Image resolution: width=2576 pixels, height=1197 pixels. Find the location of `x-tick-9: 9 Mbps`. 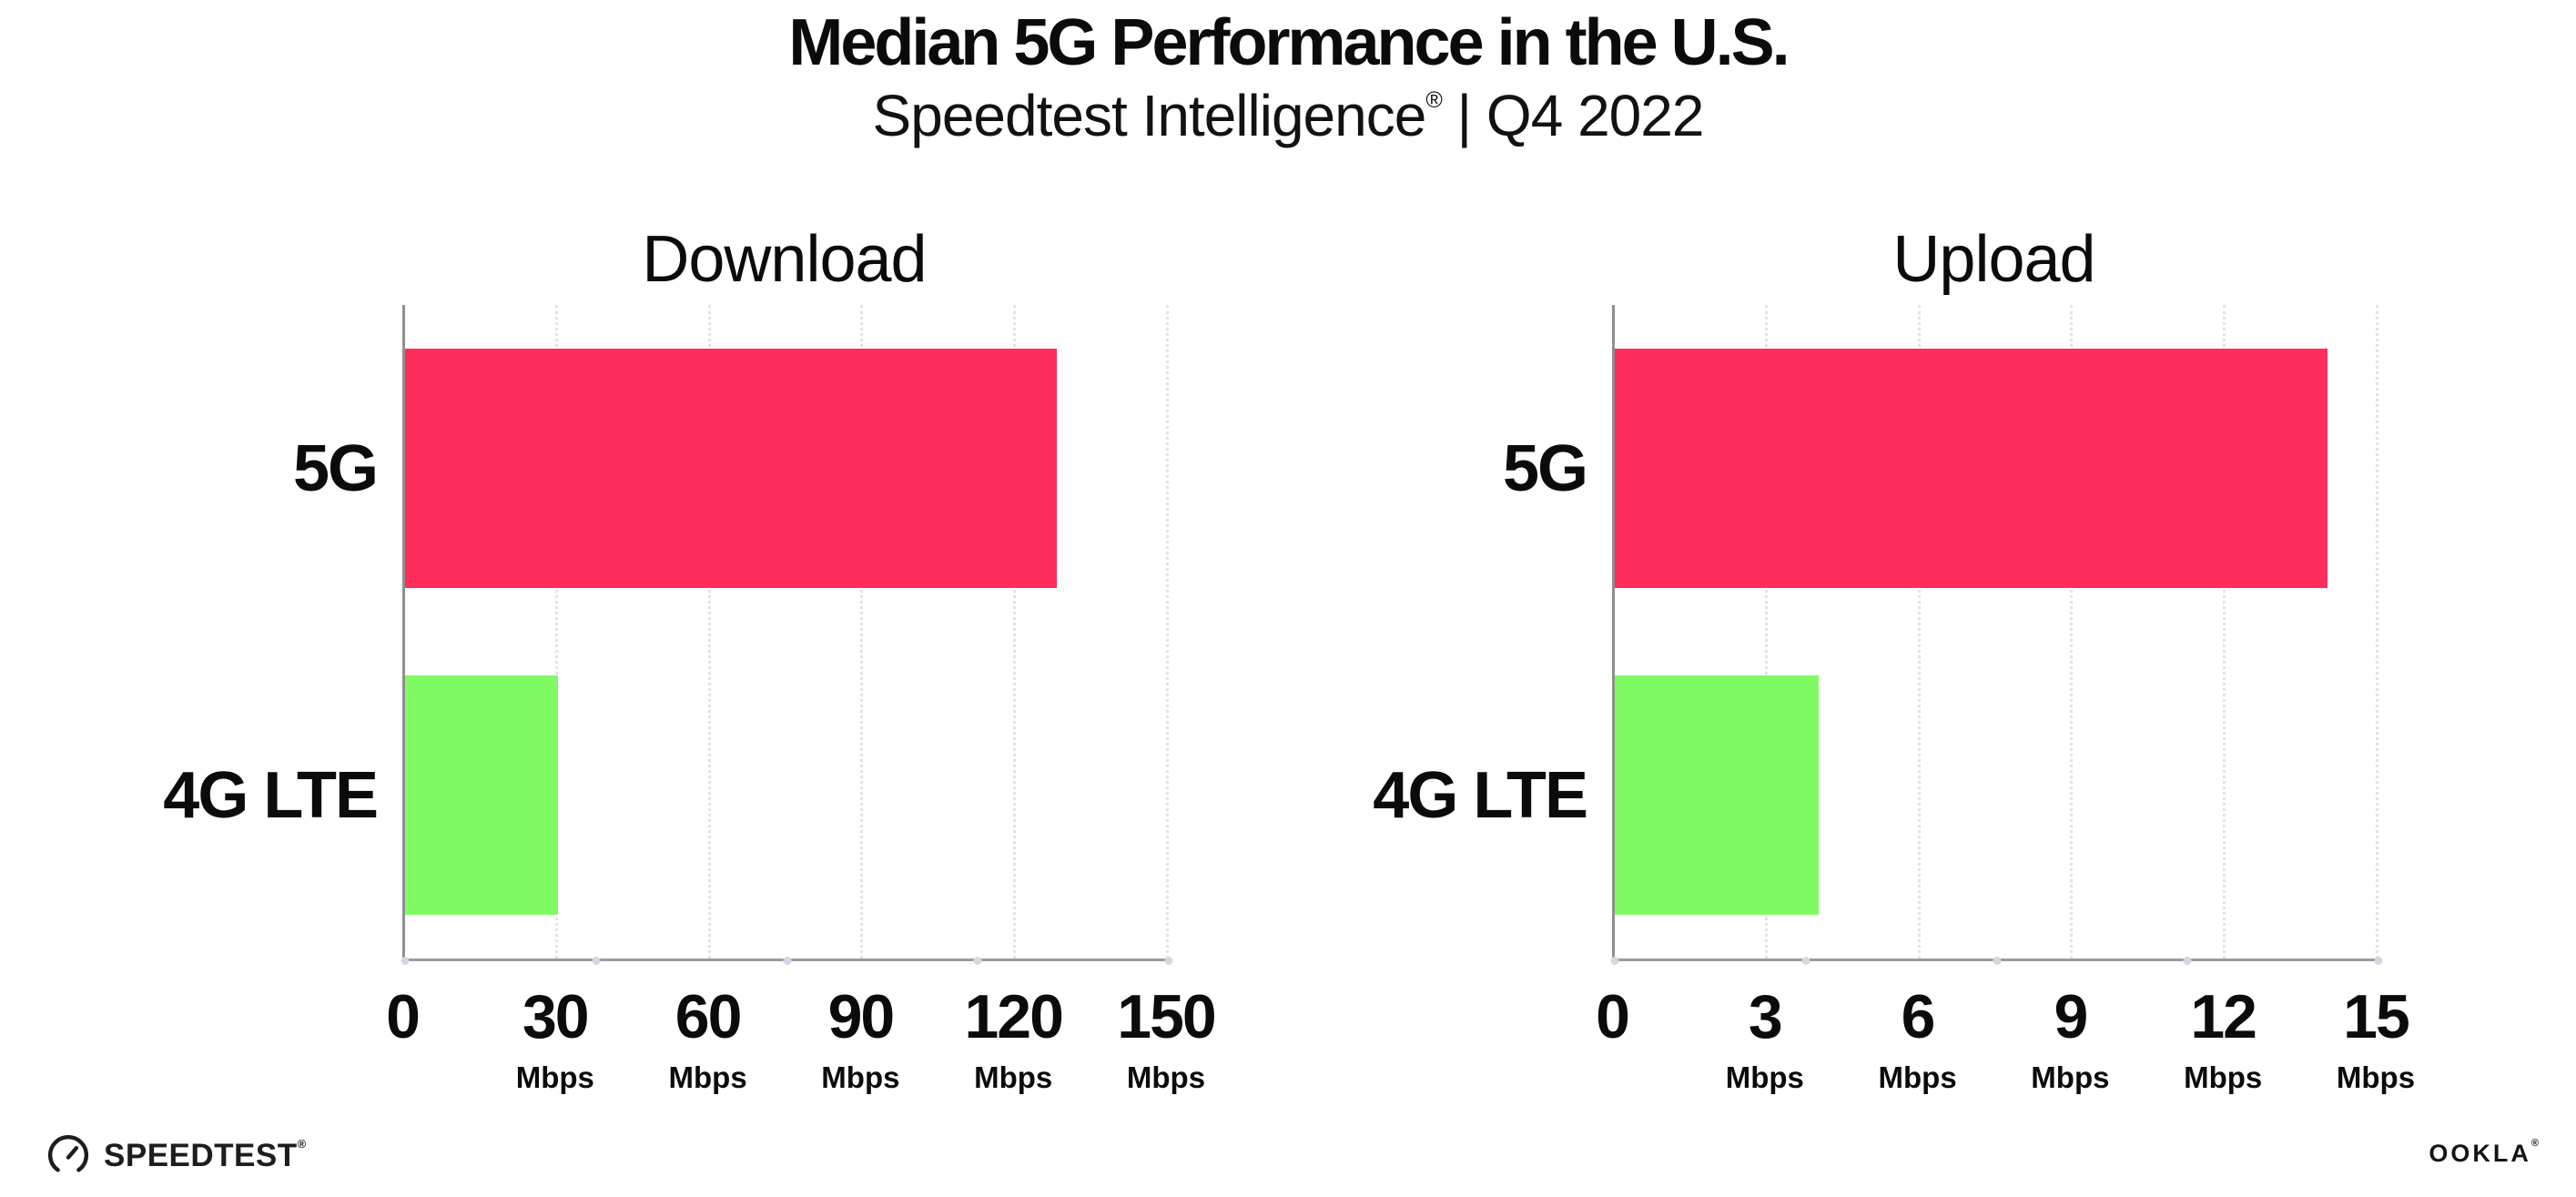

x-tick-9: 9 Mbps is located at coordinates (2070, 1039).